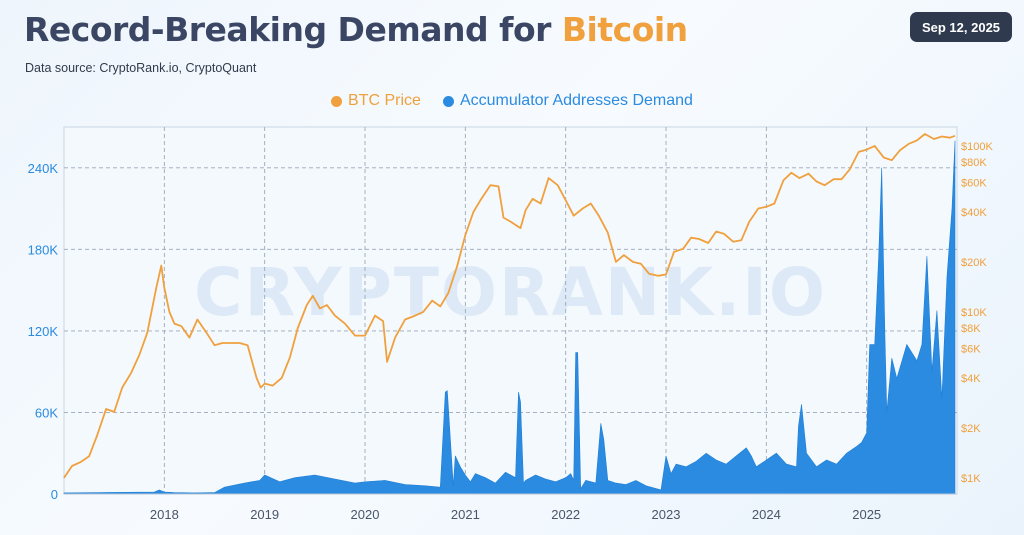 The width and height of the screenshot is (1024, 535). I want to click on legend-item-demand: Accumulator Addresses Demand, so click(567, 101).